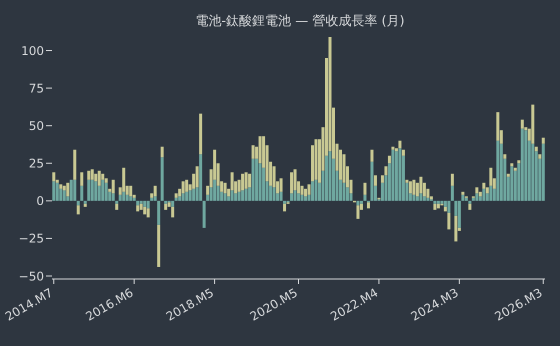 The image size is (560, 346). What do you see at coordinates (36, 88) in the screenshot?
I see `y-tick-label: 75` at bounding box center [36, 88].